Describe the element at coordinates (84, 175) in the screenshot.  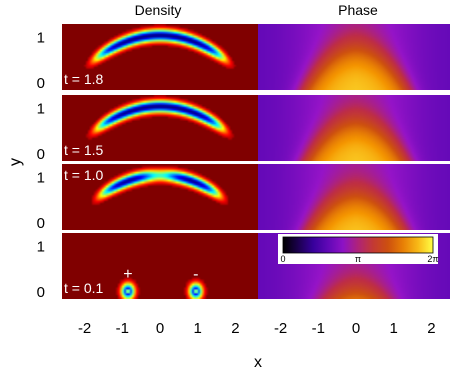
I see `time-label-2: t = 1.0` at that location.